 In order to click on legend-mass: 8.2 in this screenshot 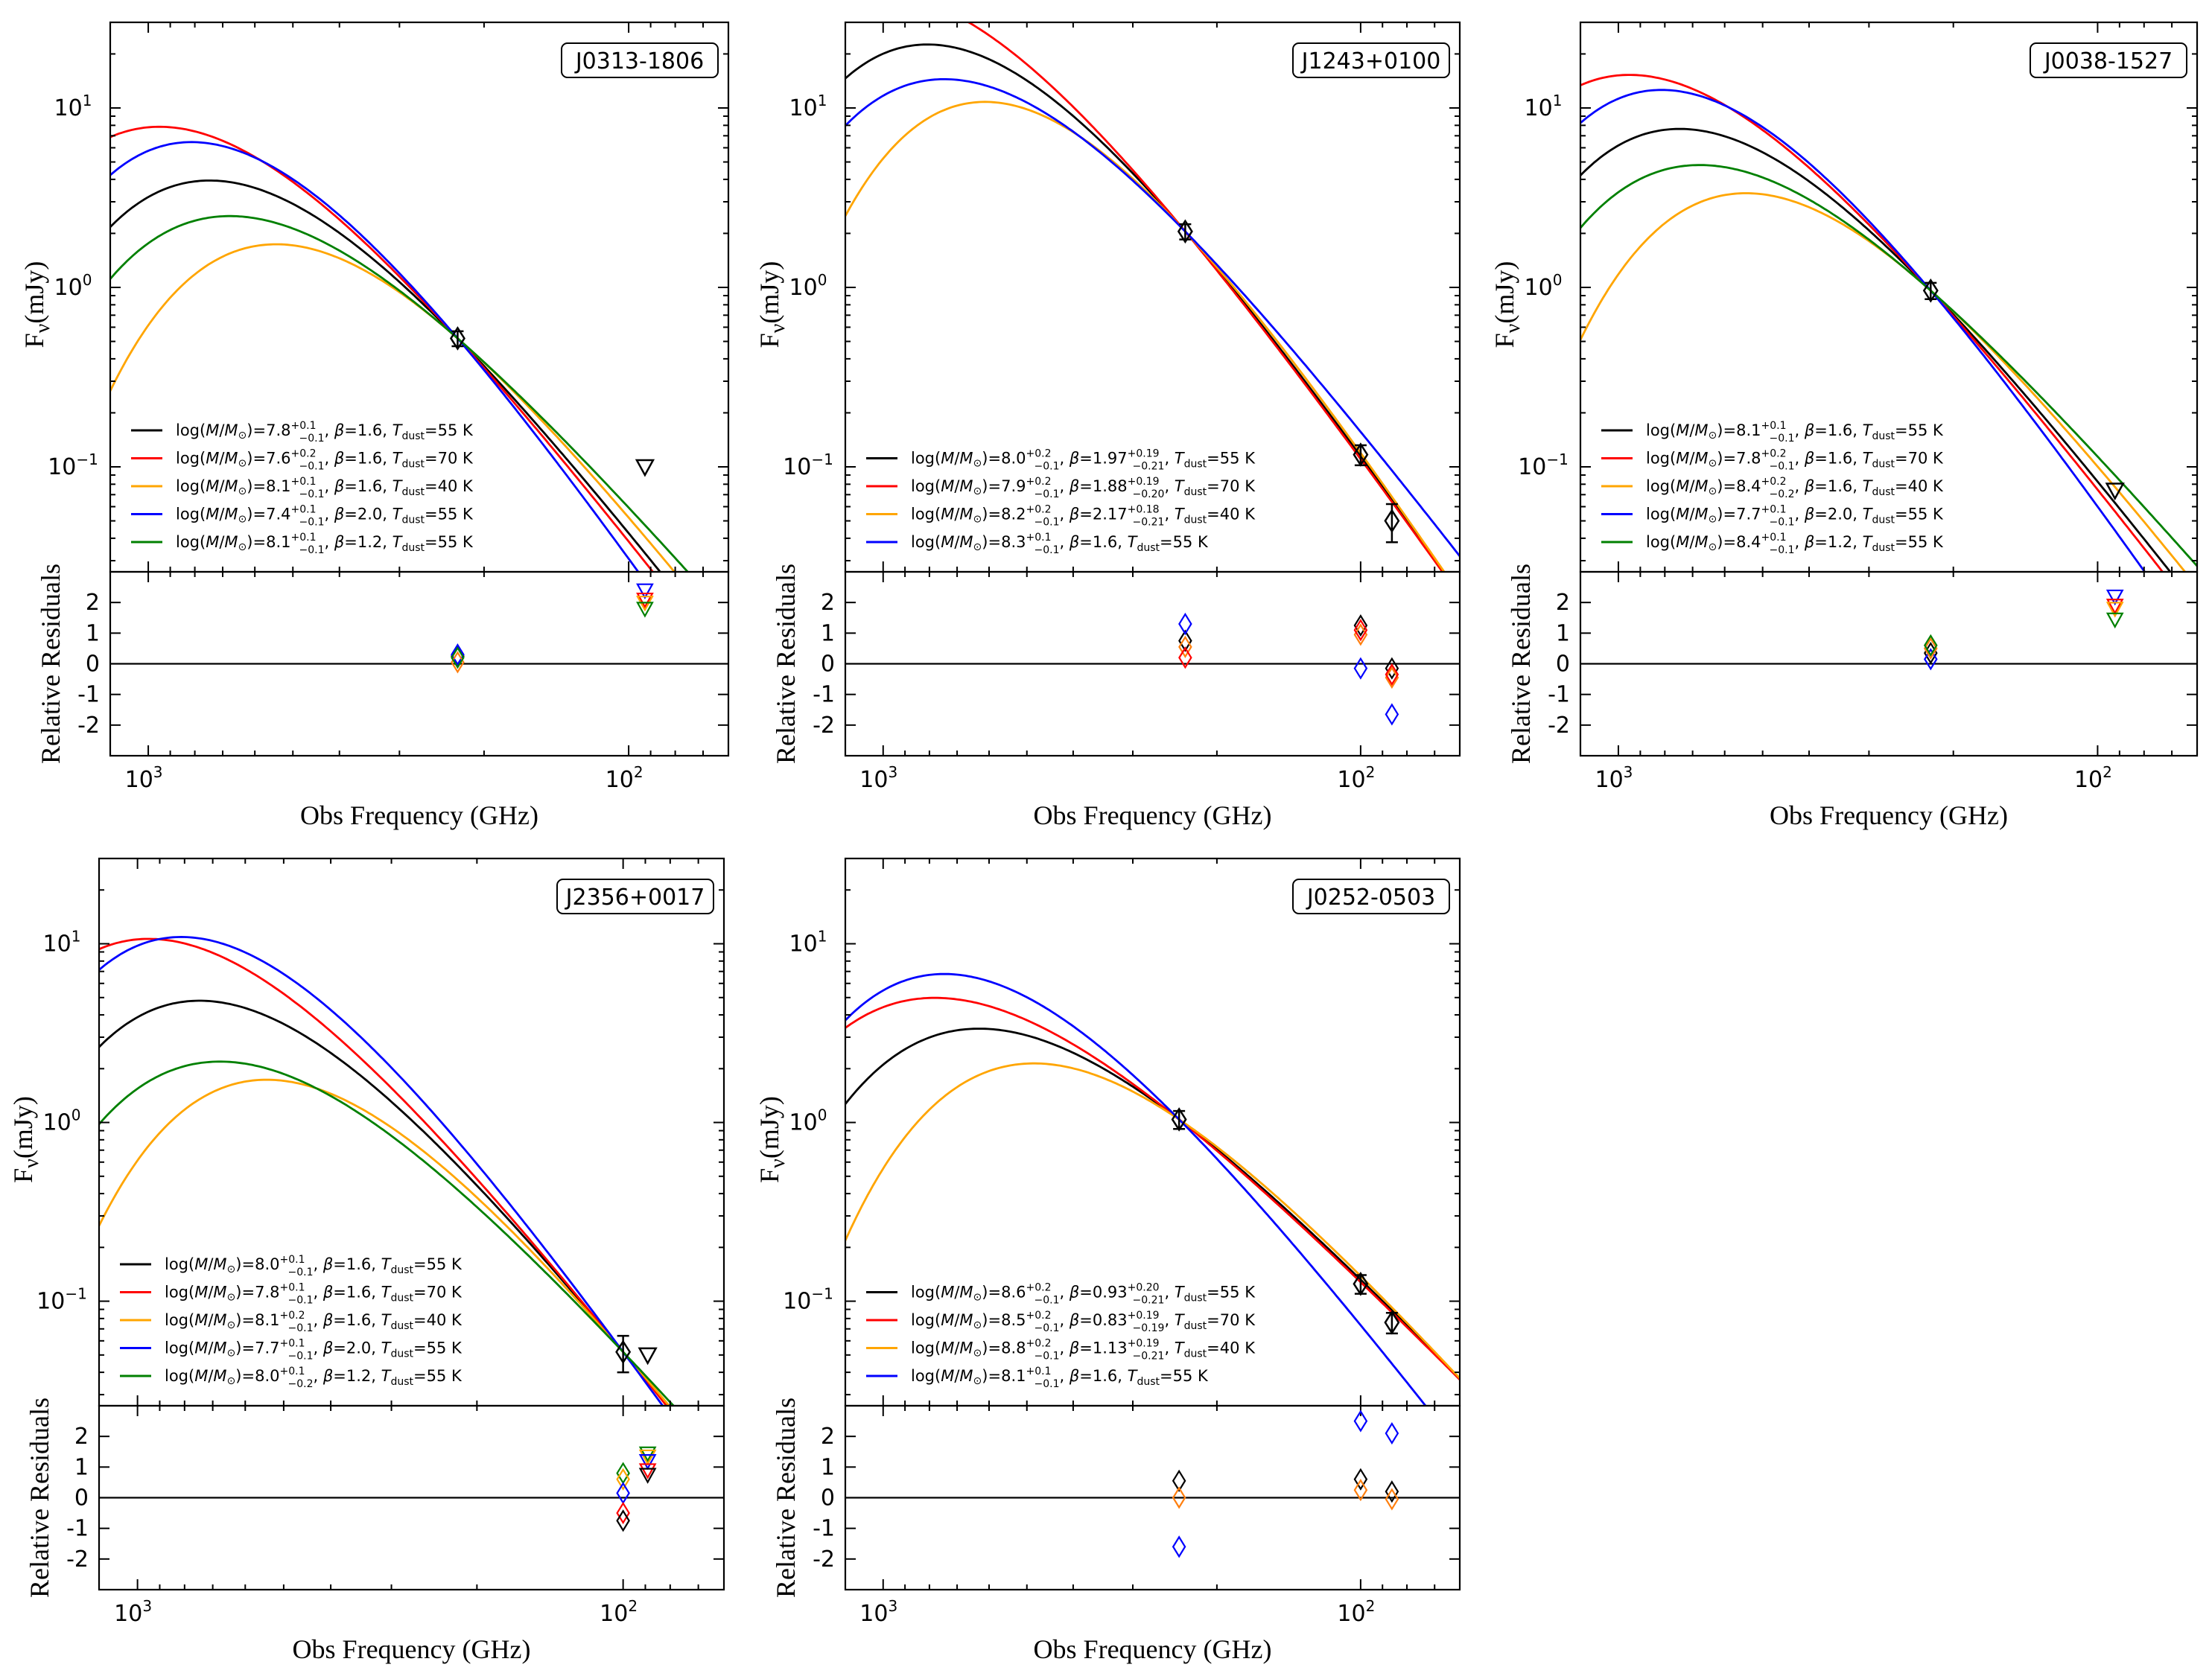, I will do `click(1013, 514)`.